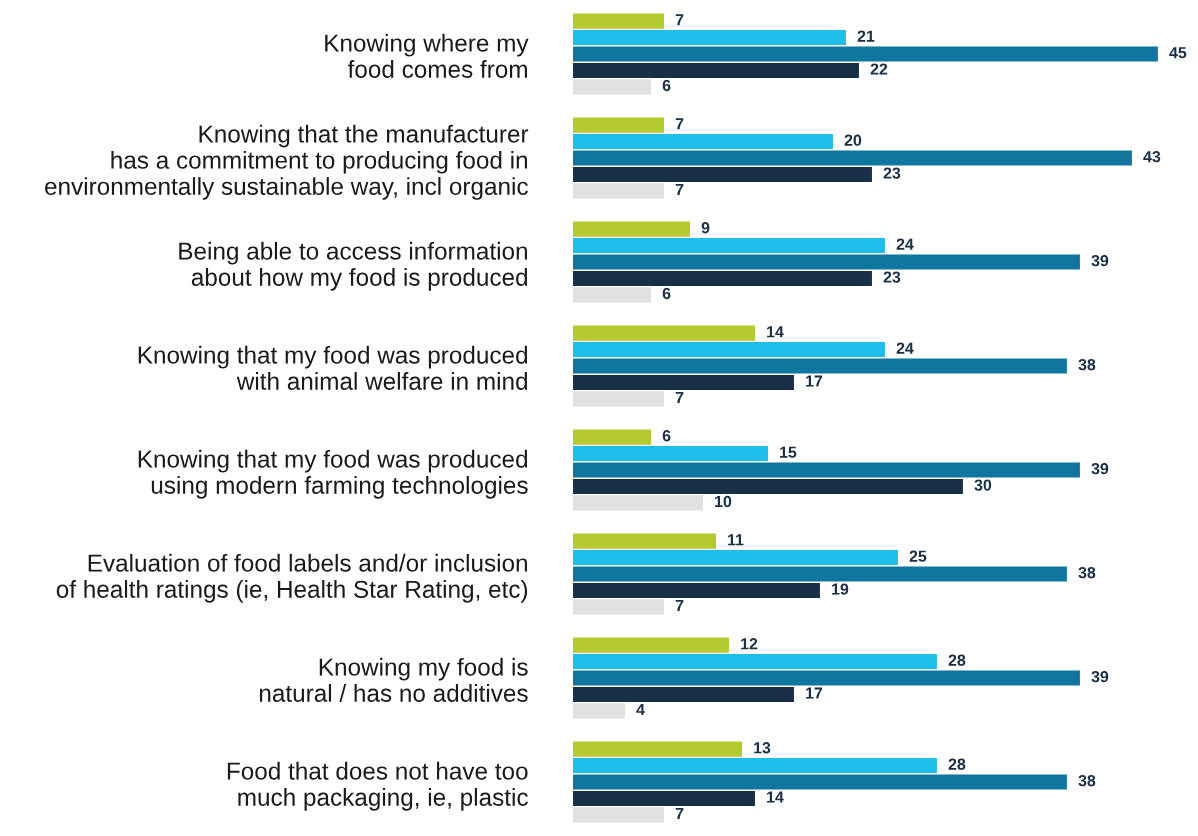  I want to click on data-label: 4, so click(640, 709).